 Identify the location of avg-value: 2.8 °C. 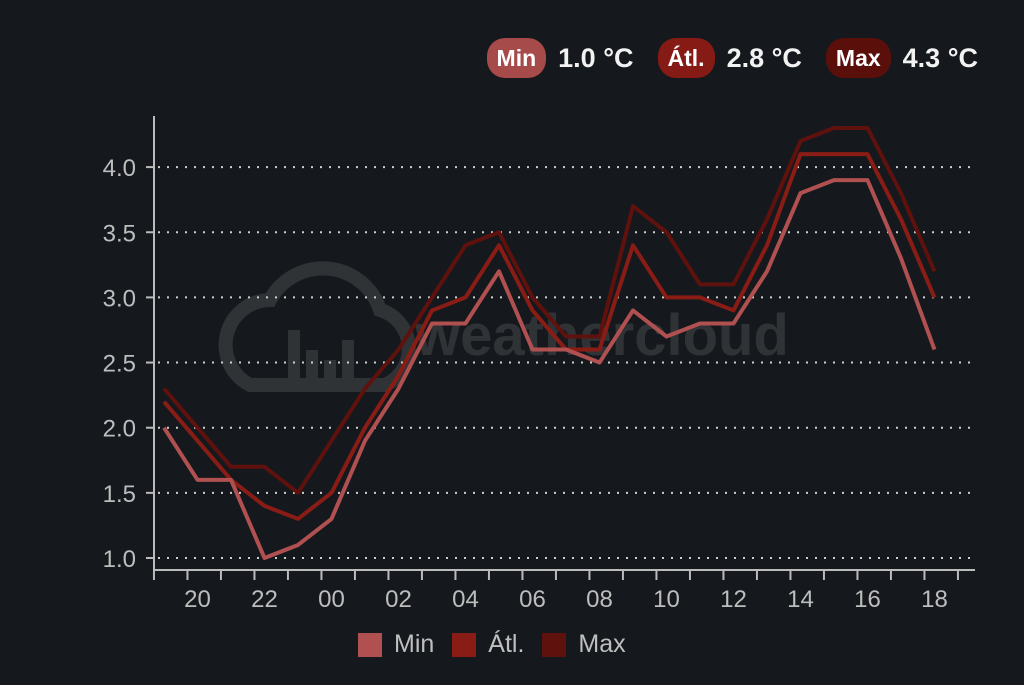
(764, 57).